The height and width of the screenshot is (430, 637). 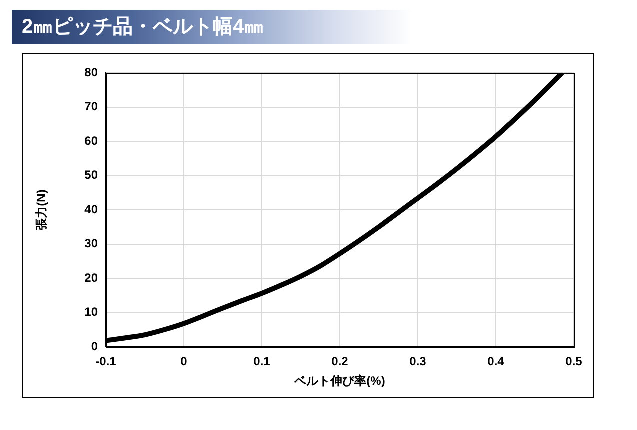 What do you see at coordinates (91, 72) in the screenshot?
I see `y-tick-label: 80` at bounding box center [91, 72].